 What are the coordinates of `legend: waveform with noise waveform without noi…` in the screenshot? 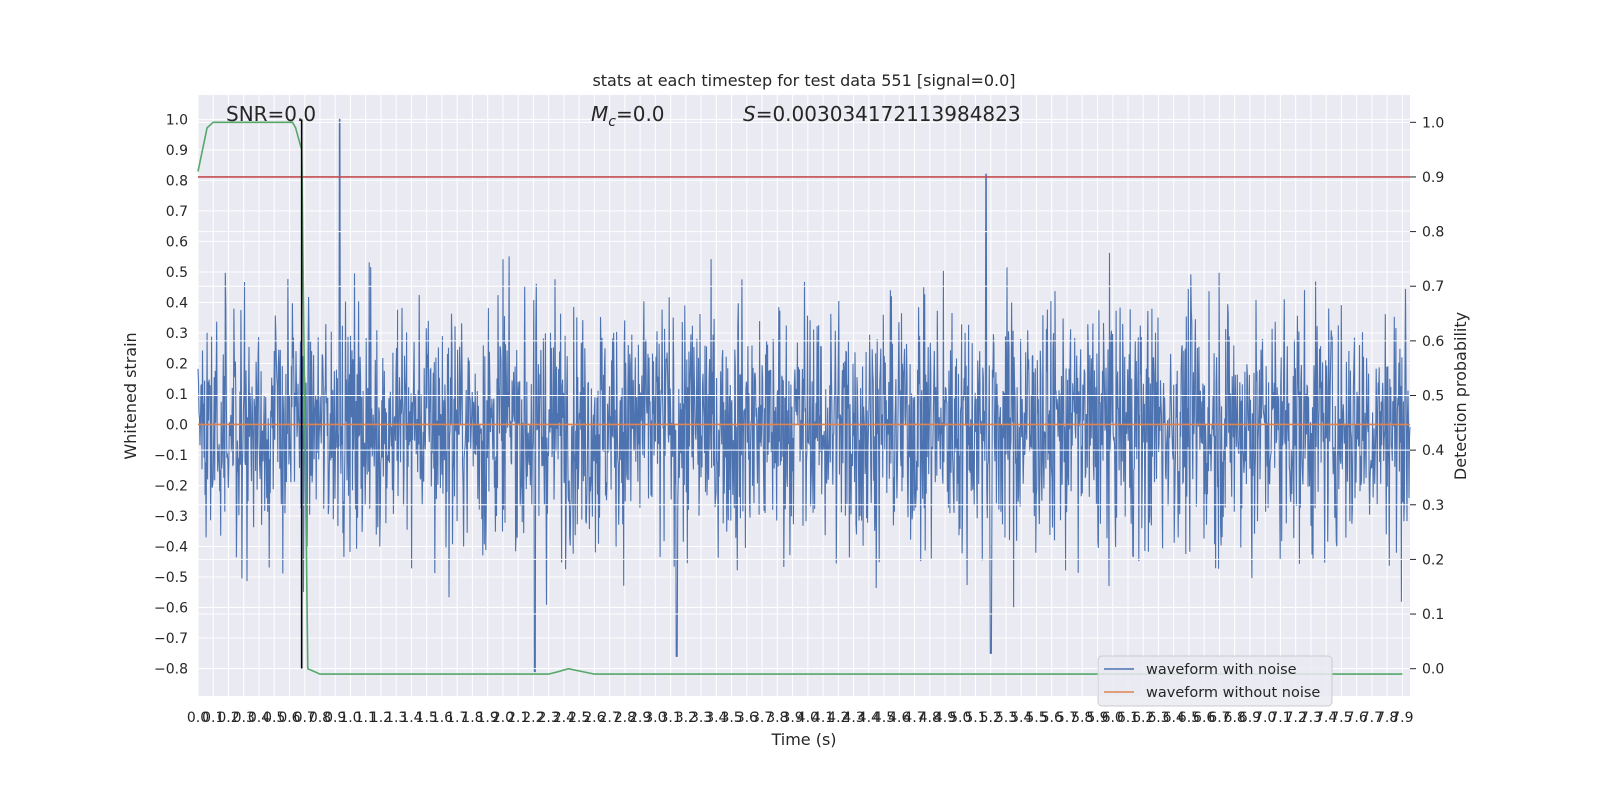 It's located at (1215, 681).